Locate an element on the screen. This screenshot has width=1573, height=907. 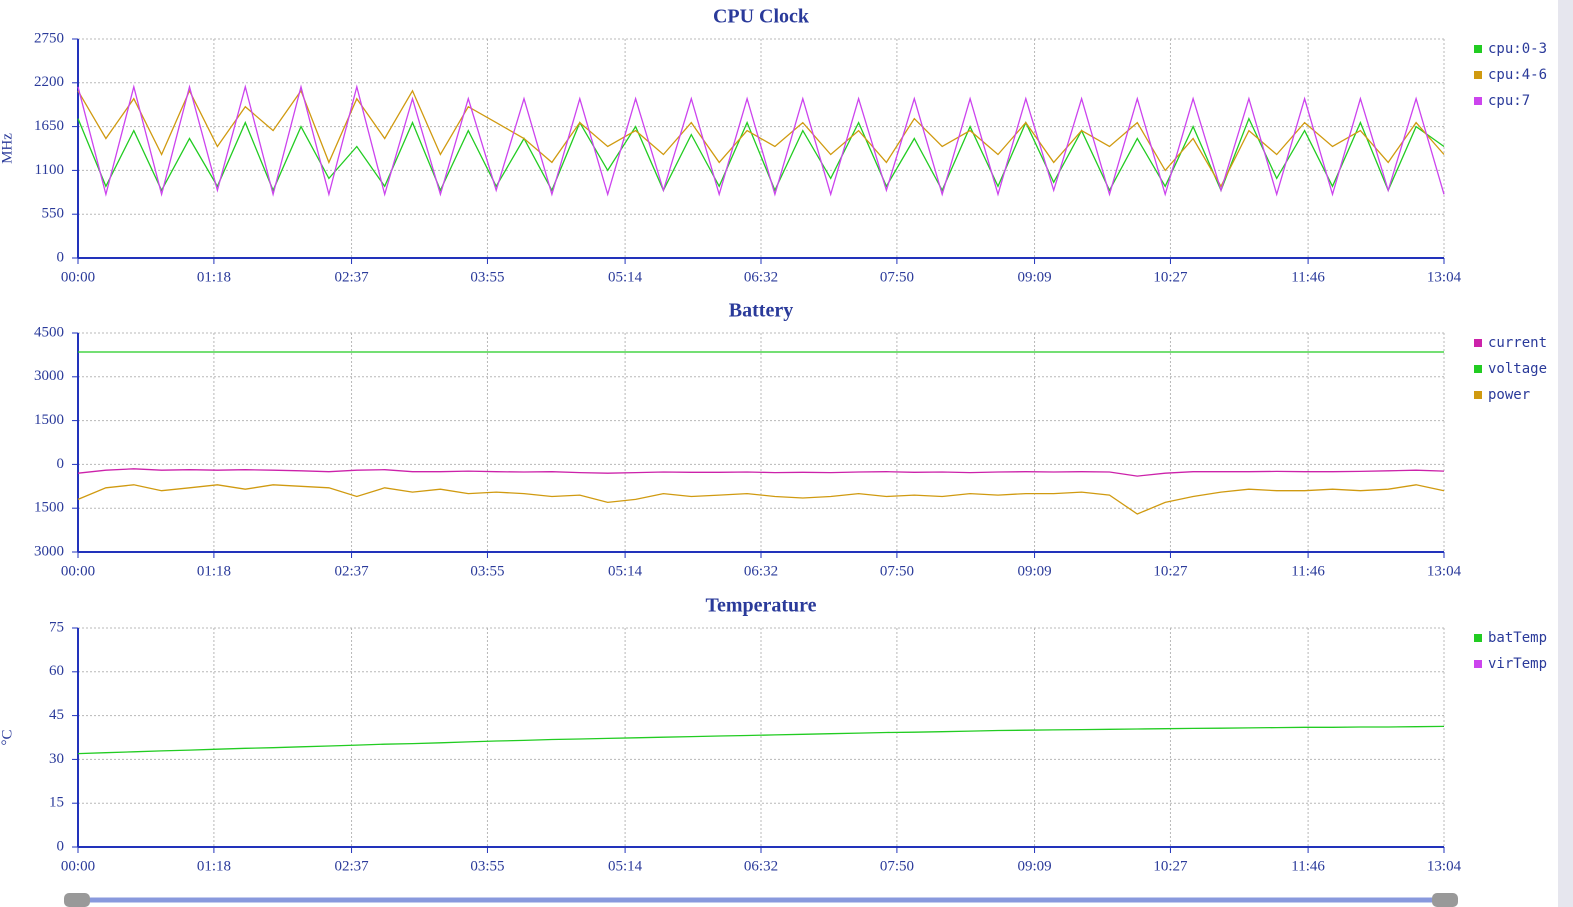
y-tick-label: 1100 is located at coordinates (49, 170).